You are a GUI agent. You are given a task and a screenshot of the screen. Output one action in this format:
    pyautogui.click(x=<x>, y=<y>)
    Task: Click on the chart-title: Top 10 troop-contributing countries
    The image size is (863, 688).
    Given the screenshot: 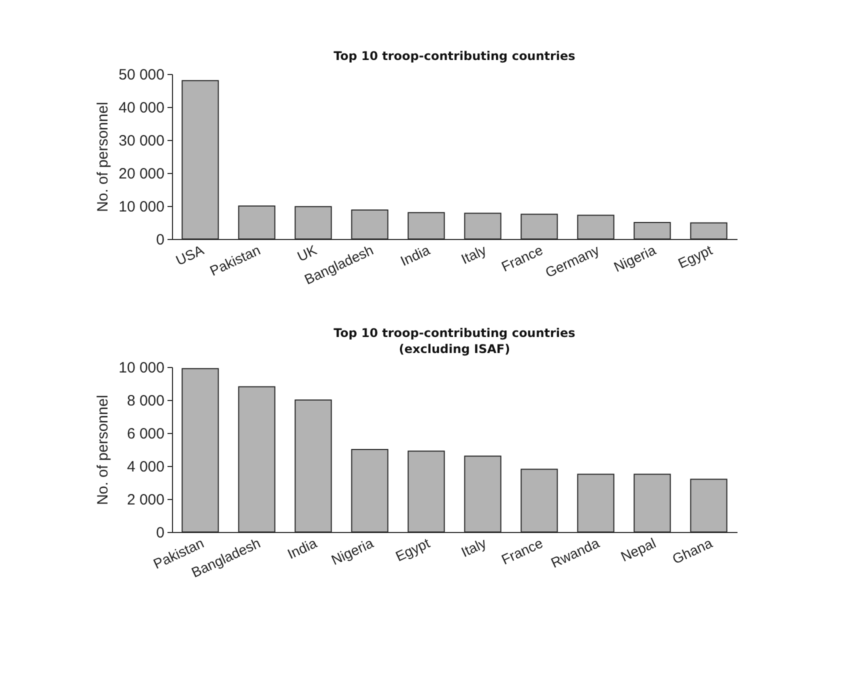 What is the action you would take?
    pyautogui.click(x=455, y=56)
    